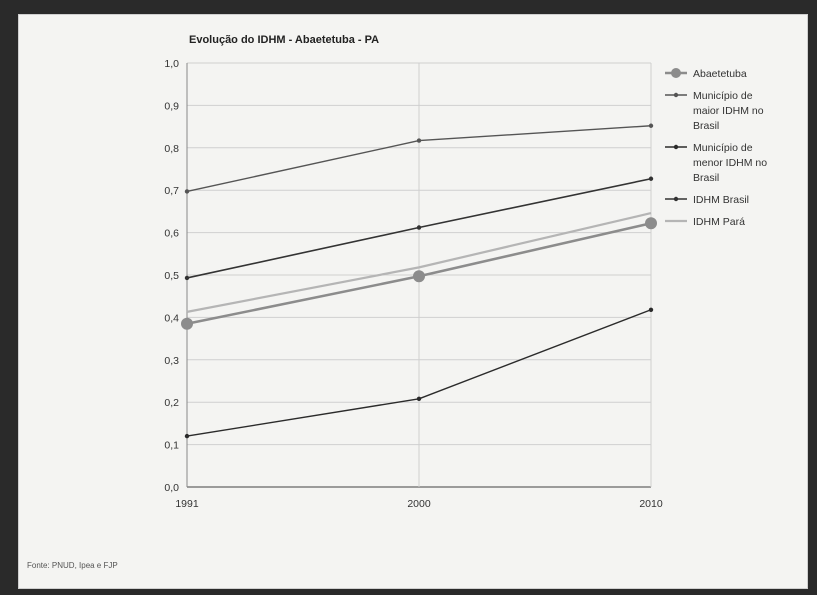 The image size is (817, 595). Describe the element at coordinates (171, 276) in the screenshot. I see `y-tick-label: 0,5` at that location.